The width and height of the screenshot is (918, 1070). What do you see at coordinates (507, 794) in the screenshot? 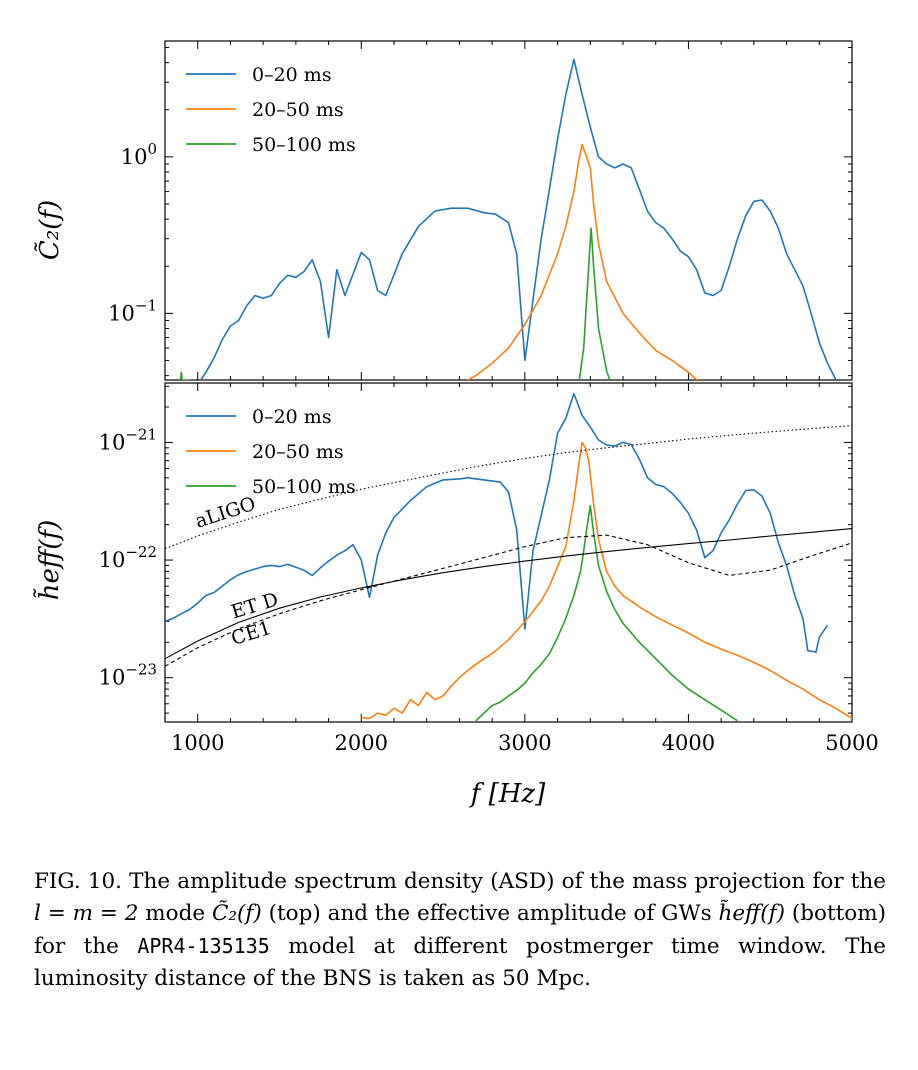
I see `bottom-xlabel: f [Hz]` at bounding box center [507, 794].